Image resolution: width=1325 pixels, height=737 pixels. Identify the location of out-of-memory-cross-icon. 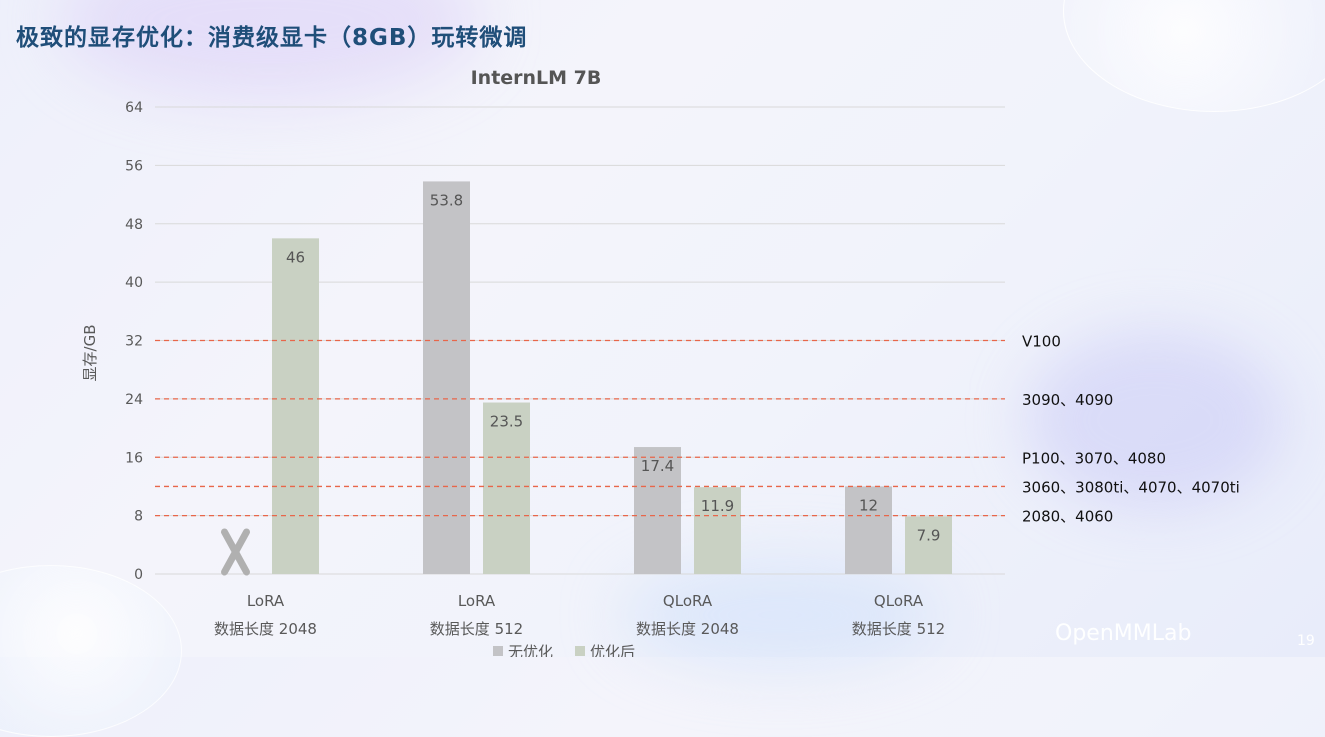
(235, 552).